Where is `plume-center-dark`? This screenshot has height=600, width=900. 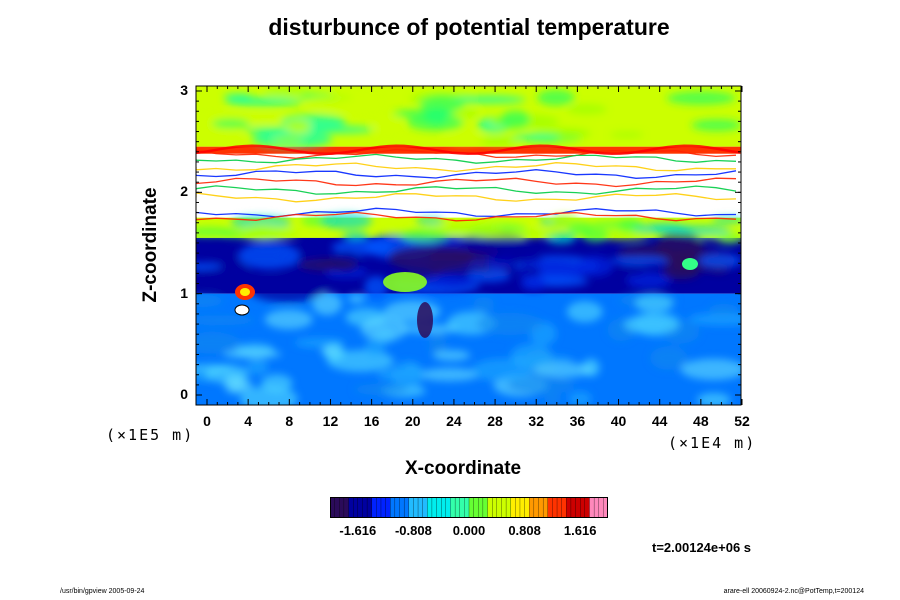 plume-center-dark is located at coordinates (425, 320).